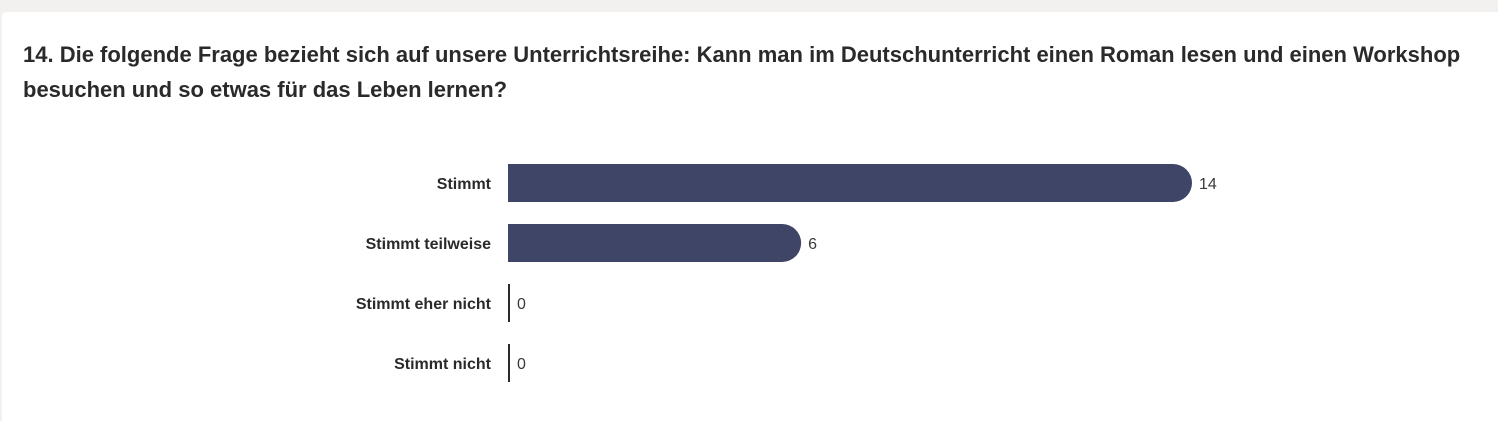 The height and width of the screenshot is (421, 1498). I want to click on bar-stimmt, so click(850, 183).